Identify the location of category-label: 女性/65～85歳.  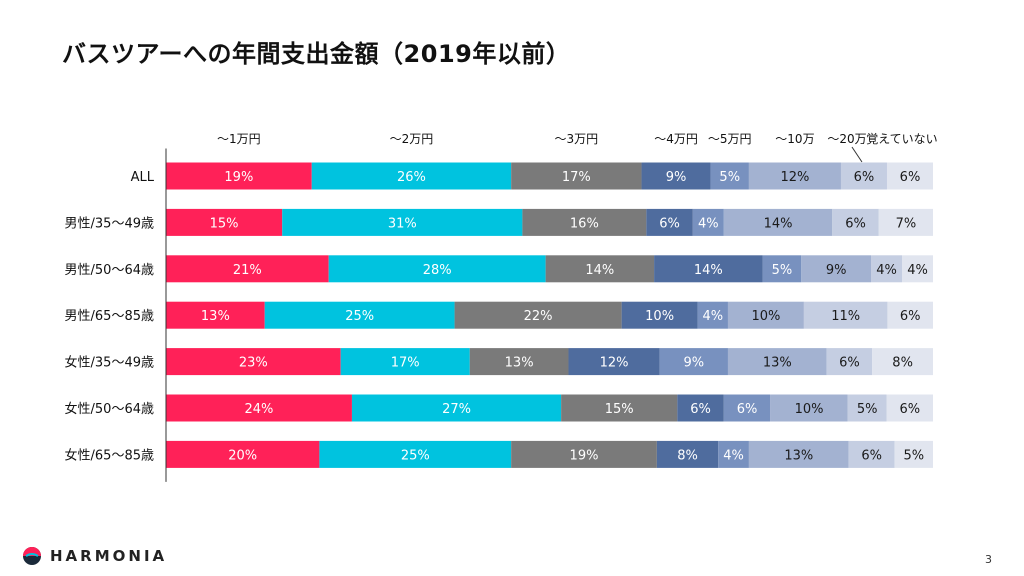
(109, 455).